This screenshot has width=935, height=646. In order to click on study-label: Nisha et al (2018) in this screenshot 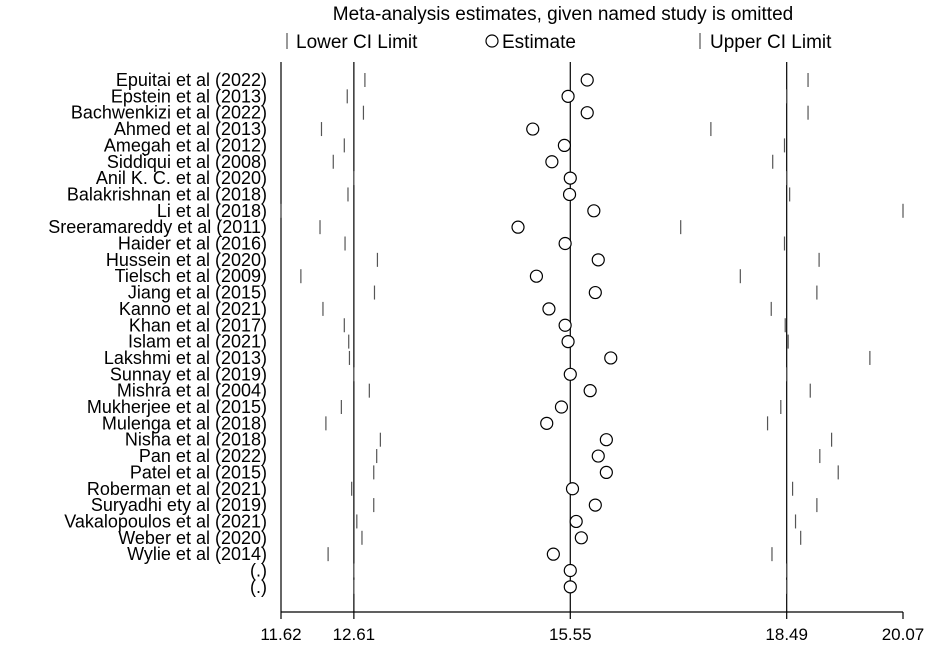, I will do `click(196, 440)`.